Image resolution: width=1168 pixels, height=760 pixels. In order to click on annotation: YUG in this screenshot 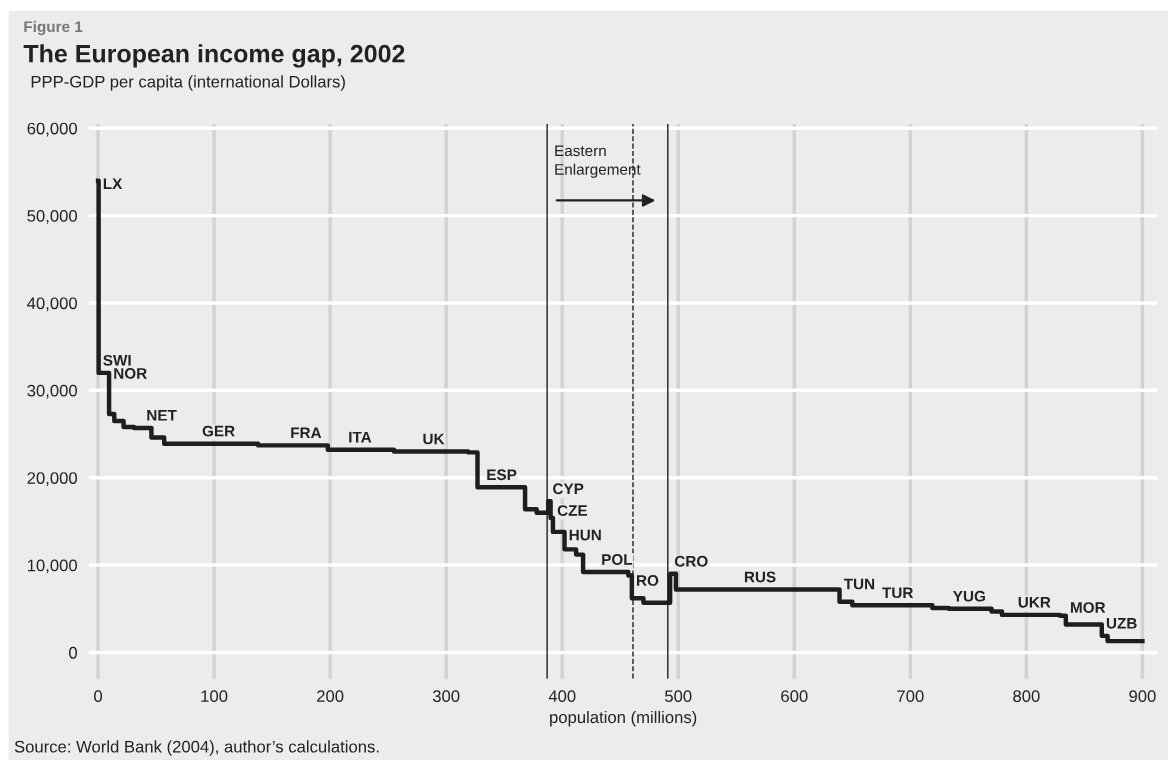, I will do `click(969, 596)`.